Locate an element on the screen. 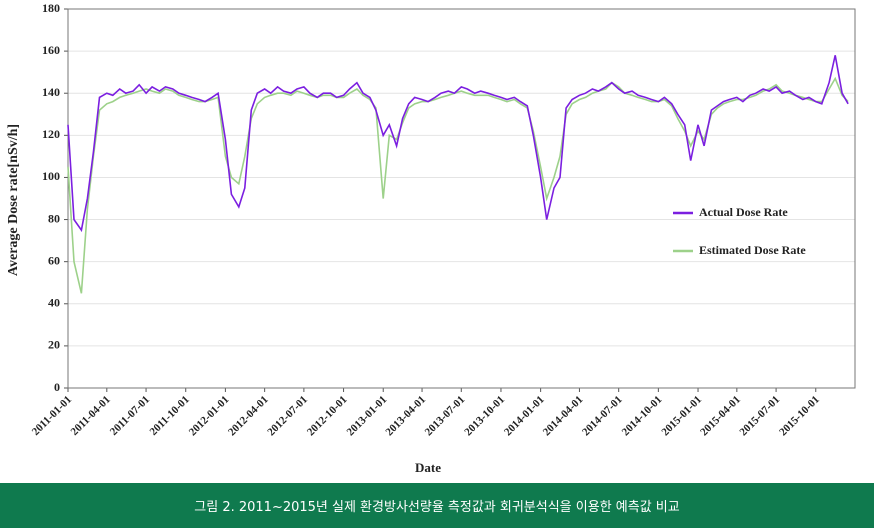 The image size is (874, 528). x-tick-label: 2013-10-01 is located at coordinates (484, 416).